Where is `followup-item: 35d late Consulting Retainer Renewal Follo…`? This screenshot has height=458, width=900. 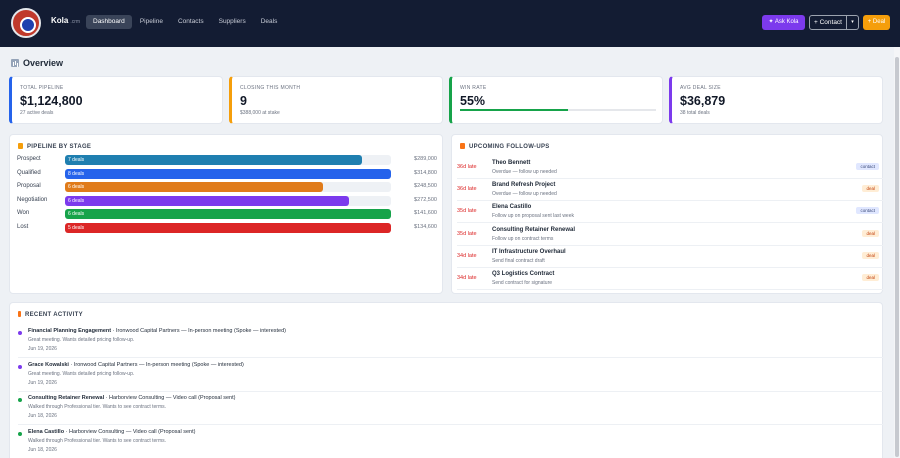
followup-item: 35d late Consulting Retainer Renewal Follo… is located at coordinates (670, 235).